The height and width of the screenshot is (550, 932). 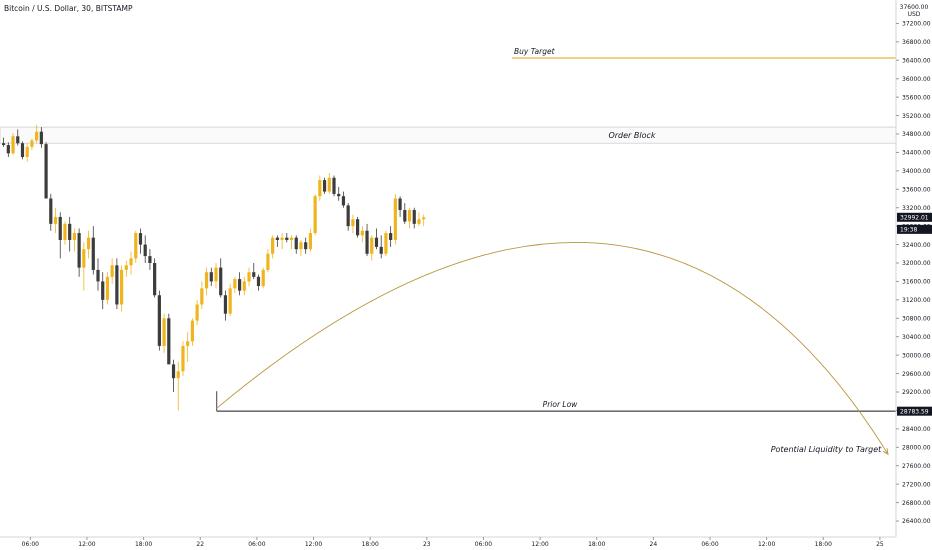 I want to click on price-tick-label: 32400.00, so click(x=916, y=245).